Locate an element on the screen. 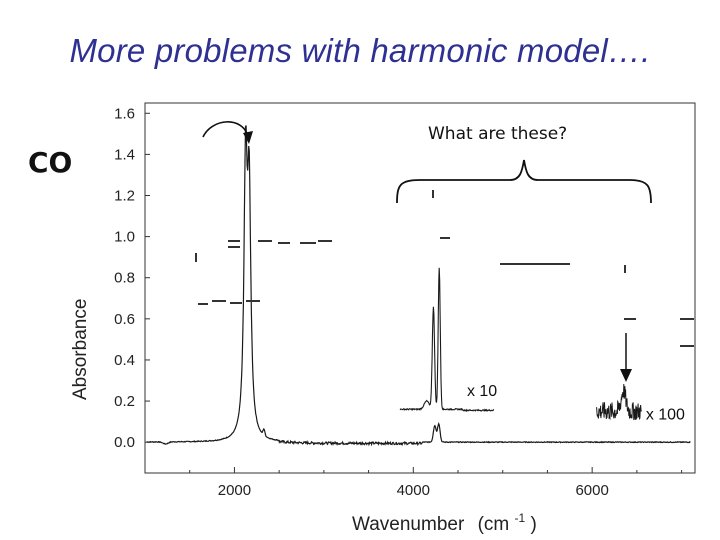 The image size is (720, 540). y-axis-title: Absorbance is located at coordinates (80, 349).